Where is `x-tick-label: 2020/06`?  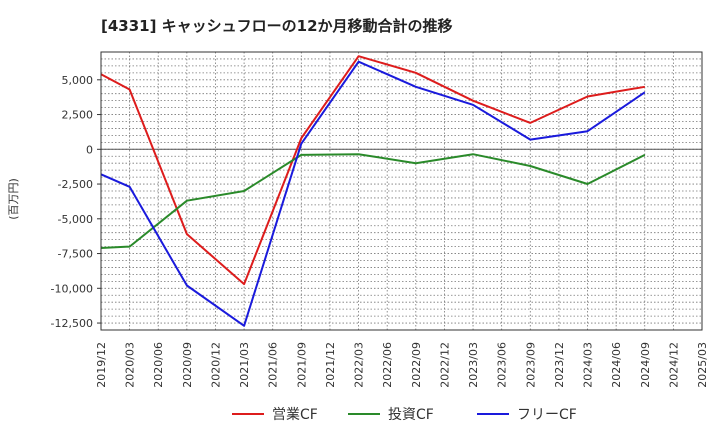 x-tick-label: 2020/06 is located at coordinates (158, 365).